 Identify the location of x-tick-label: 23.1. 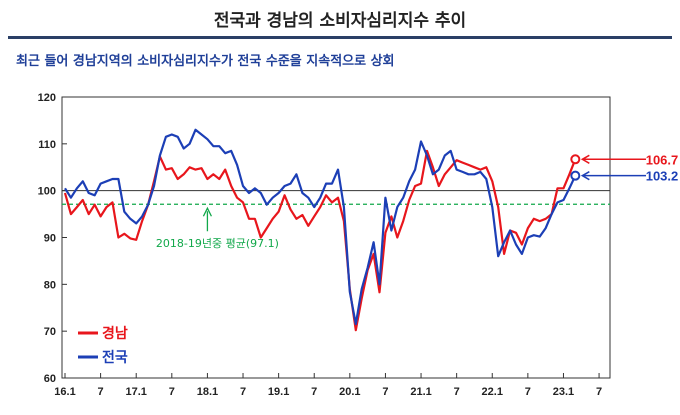
(563, 392).